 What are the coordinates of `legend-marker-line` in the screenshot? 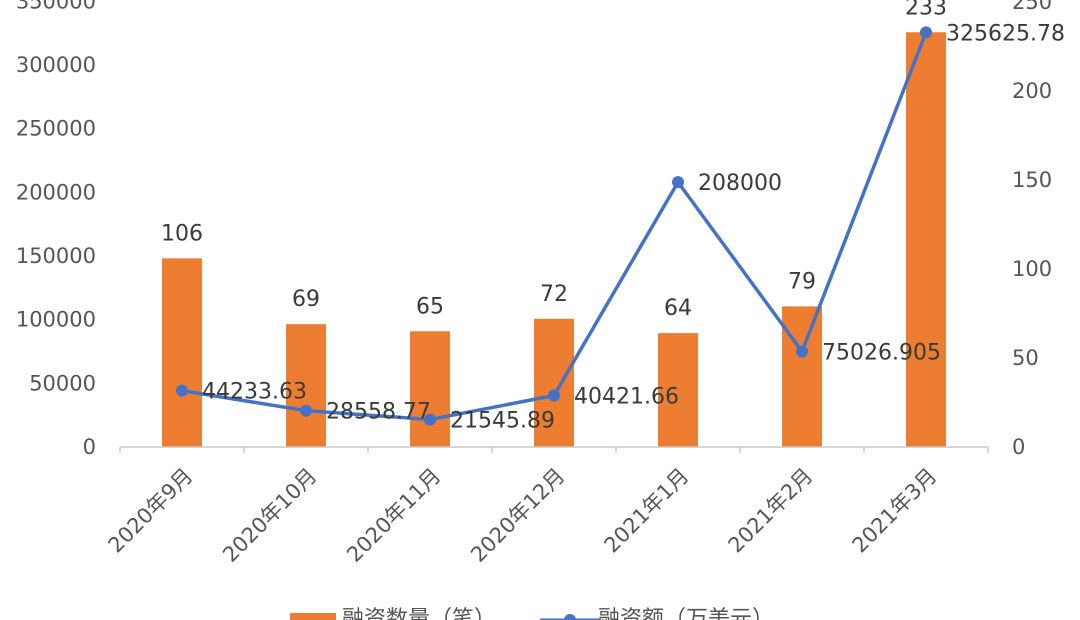 It's located at (570, 617).